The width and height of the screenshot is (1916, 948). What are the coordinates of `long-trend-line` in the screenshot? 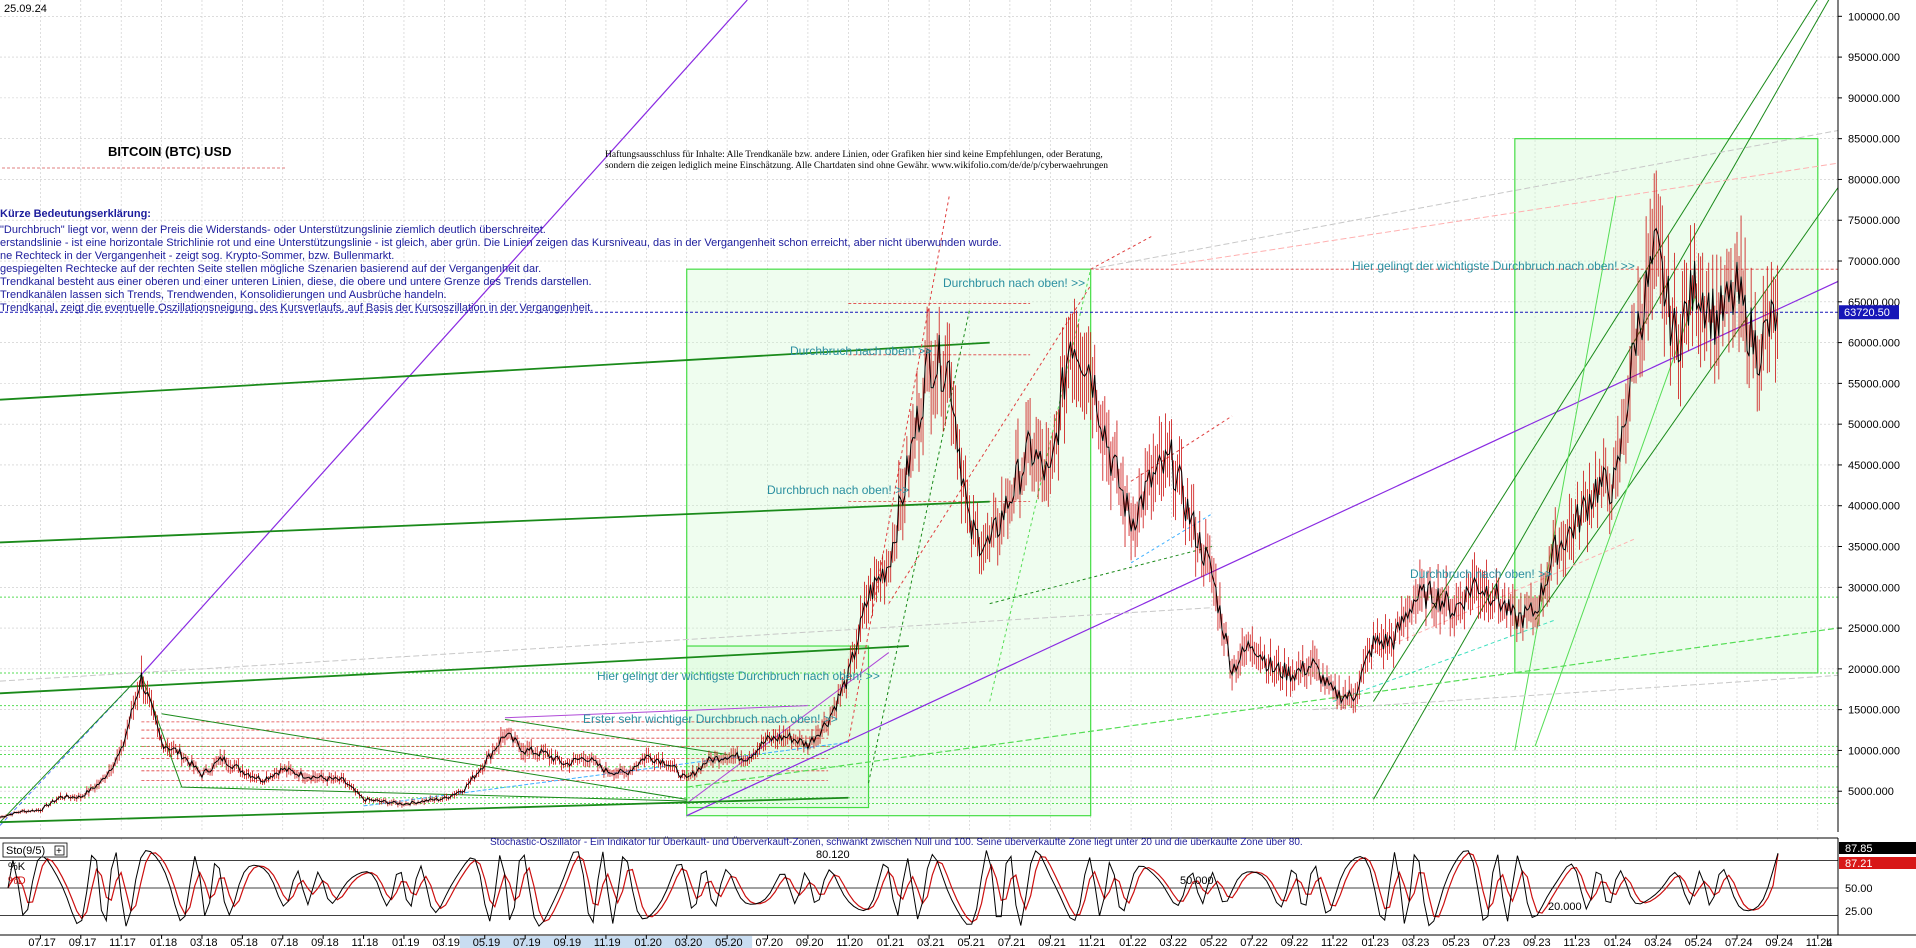 It's located at (454, 670).